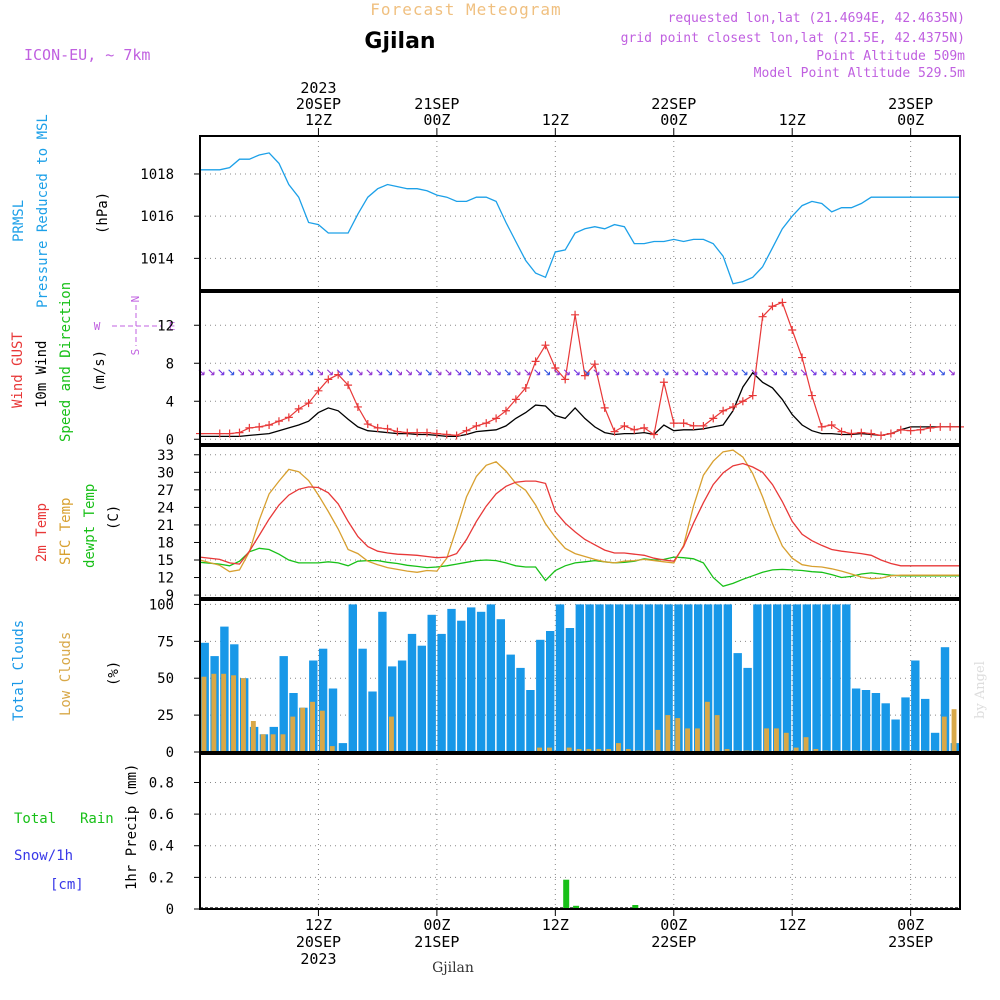  What do you see at coordinates (66, 362) in the screenshot?
I see `wind-label-dir: Speed and Direction` at bounding box center [66, 362].